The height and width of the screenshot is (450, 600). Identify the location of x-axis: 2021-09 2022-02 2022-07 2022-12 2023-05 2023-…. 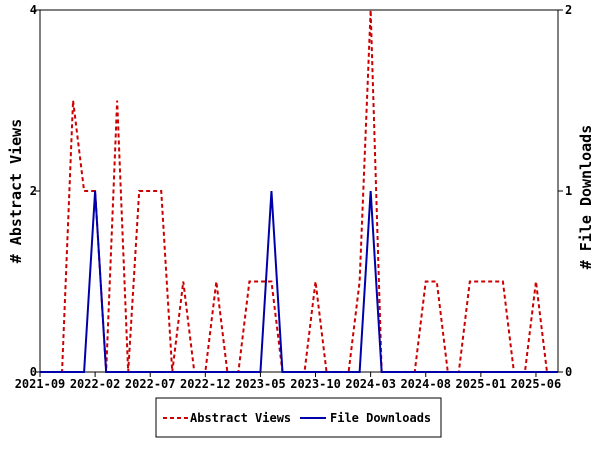
(288, 381).